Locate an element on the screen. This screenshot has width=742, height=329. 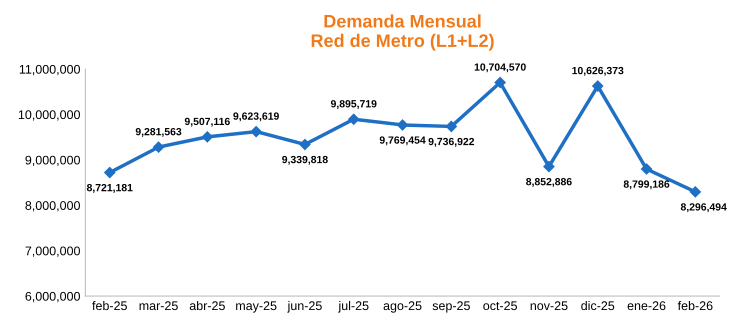
text: 8,296,494 is located at coordinates (703, 207).